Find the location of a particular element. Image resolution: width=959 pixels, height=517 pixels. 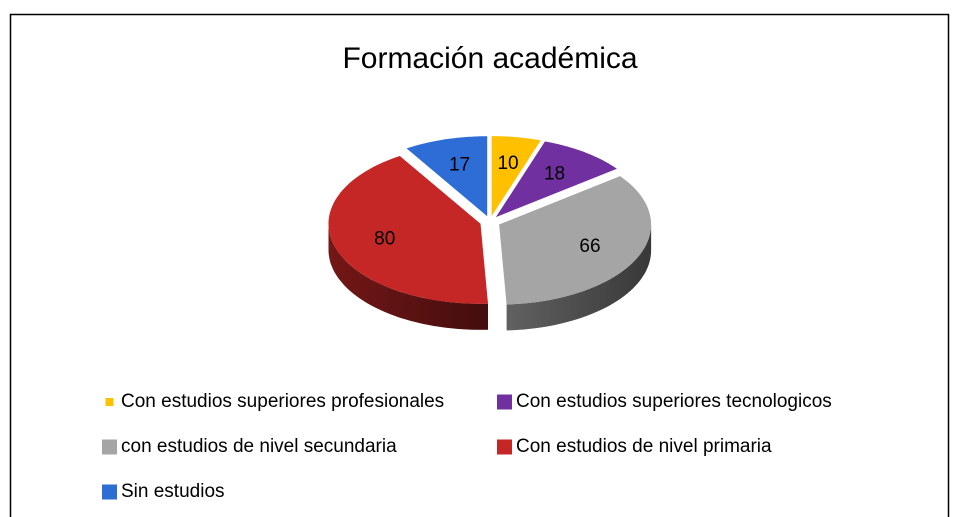

pie: 10 18 66 80 17 is located at coordinates (490, 233).